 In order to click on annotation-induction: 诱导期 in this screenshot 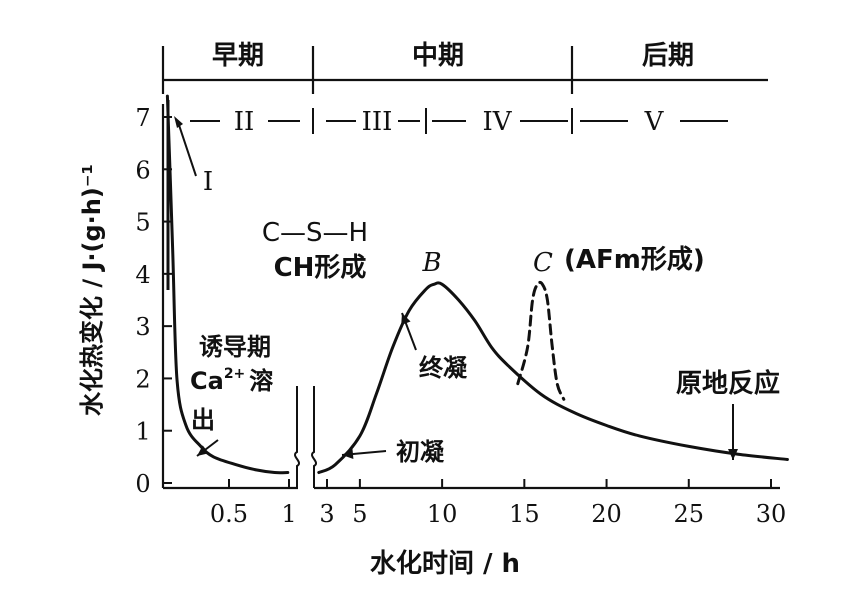, I will do `click(235, 347)`.